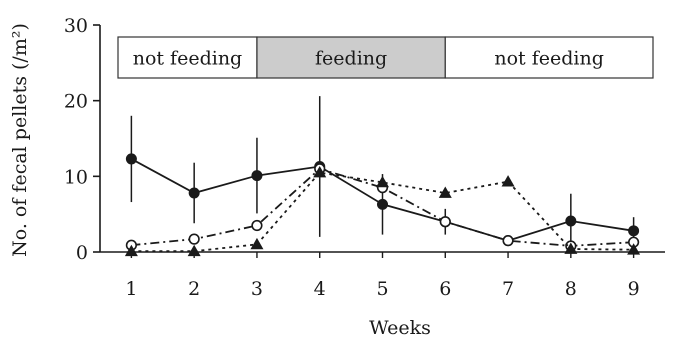 This screenshot has width=690, height=340. What do you see at coordinates (76, 177) in the screenshot?
I see `y-tick-label: 10` at bounding box center [76, 177].